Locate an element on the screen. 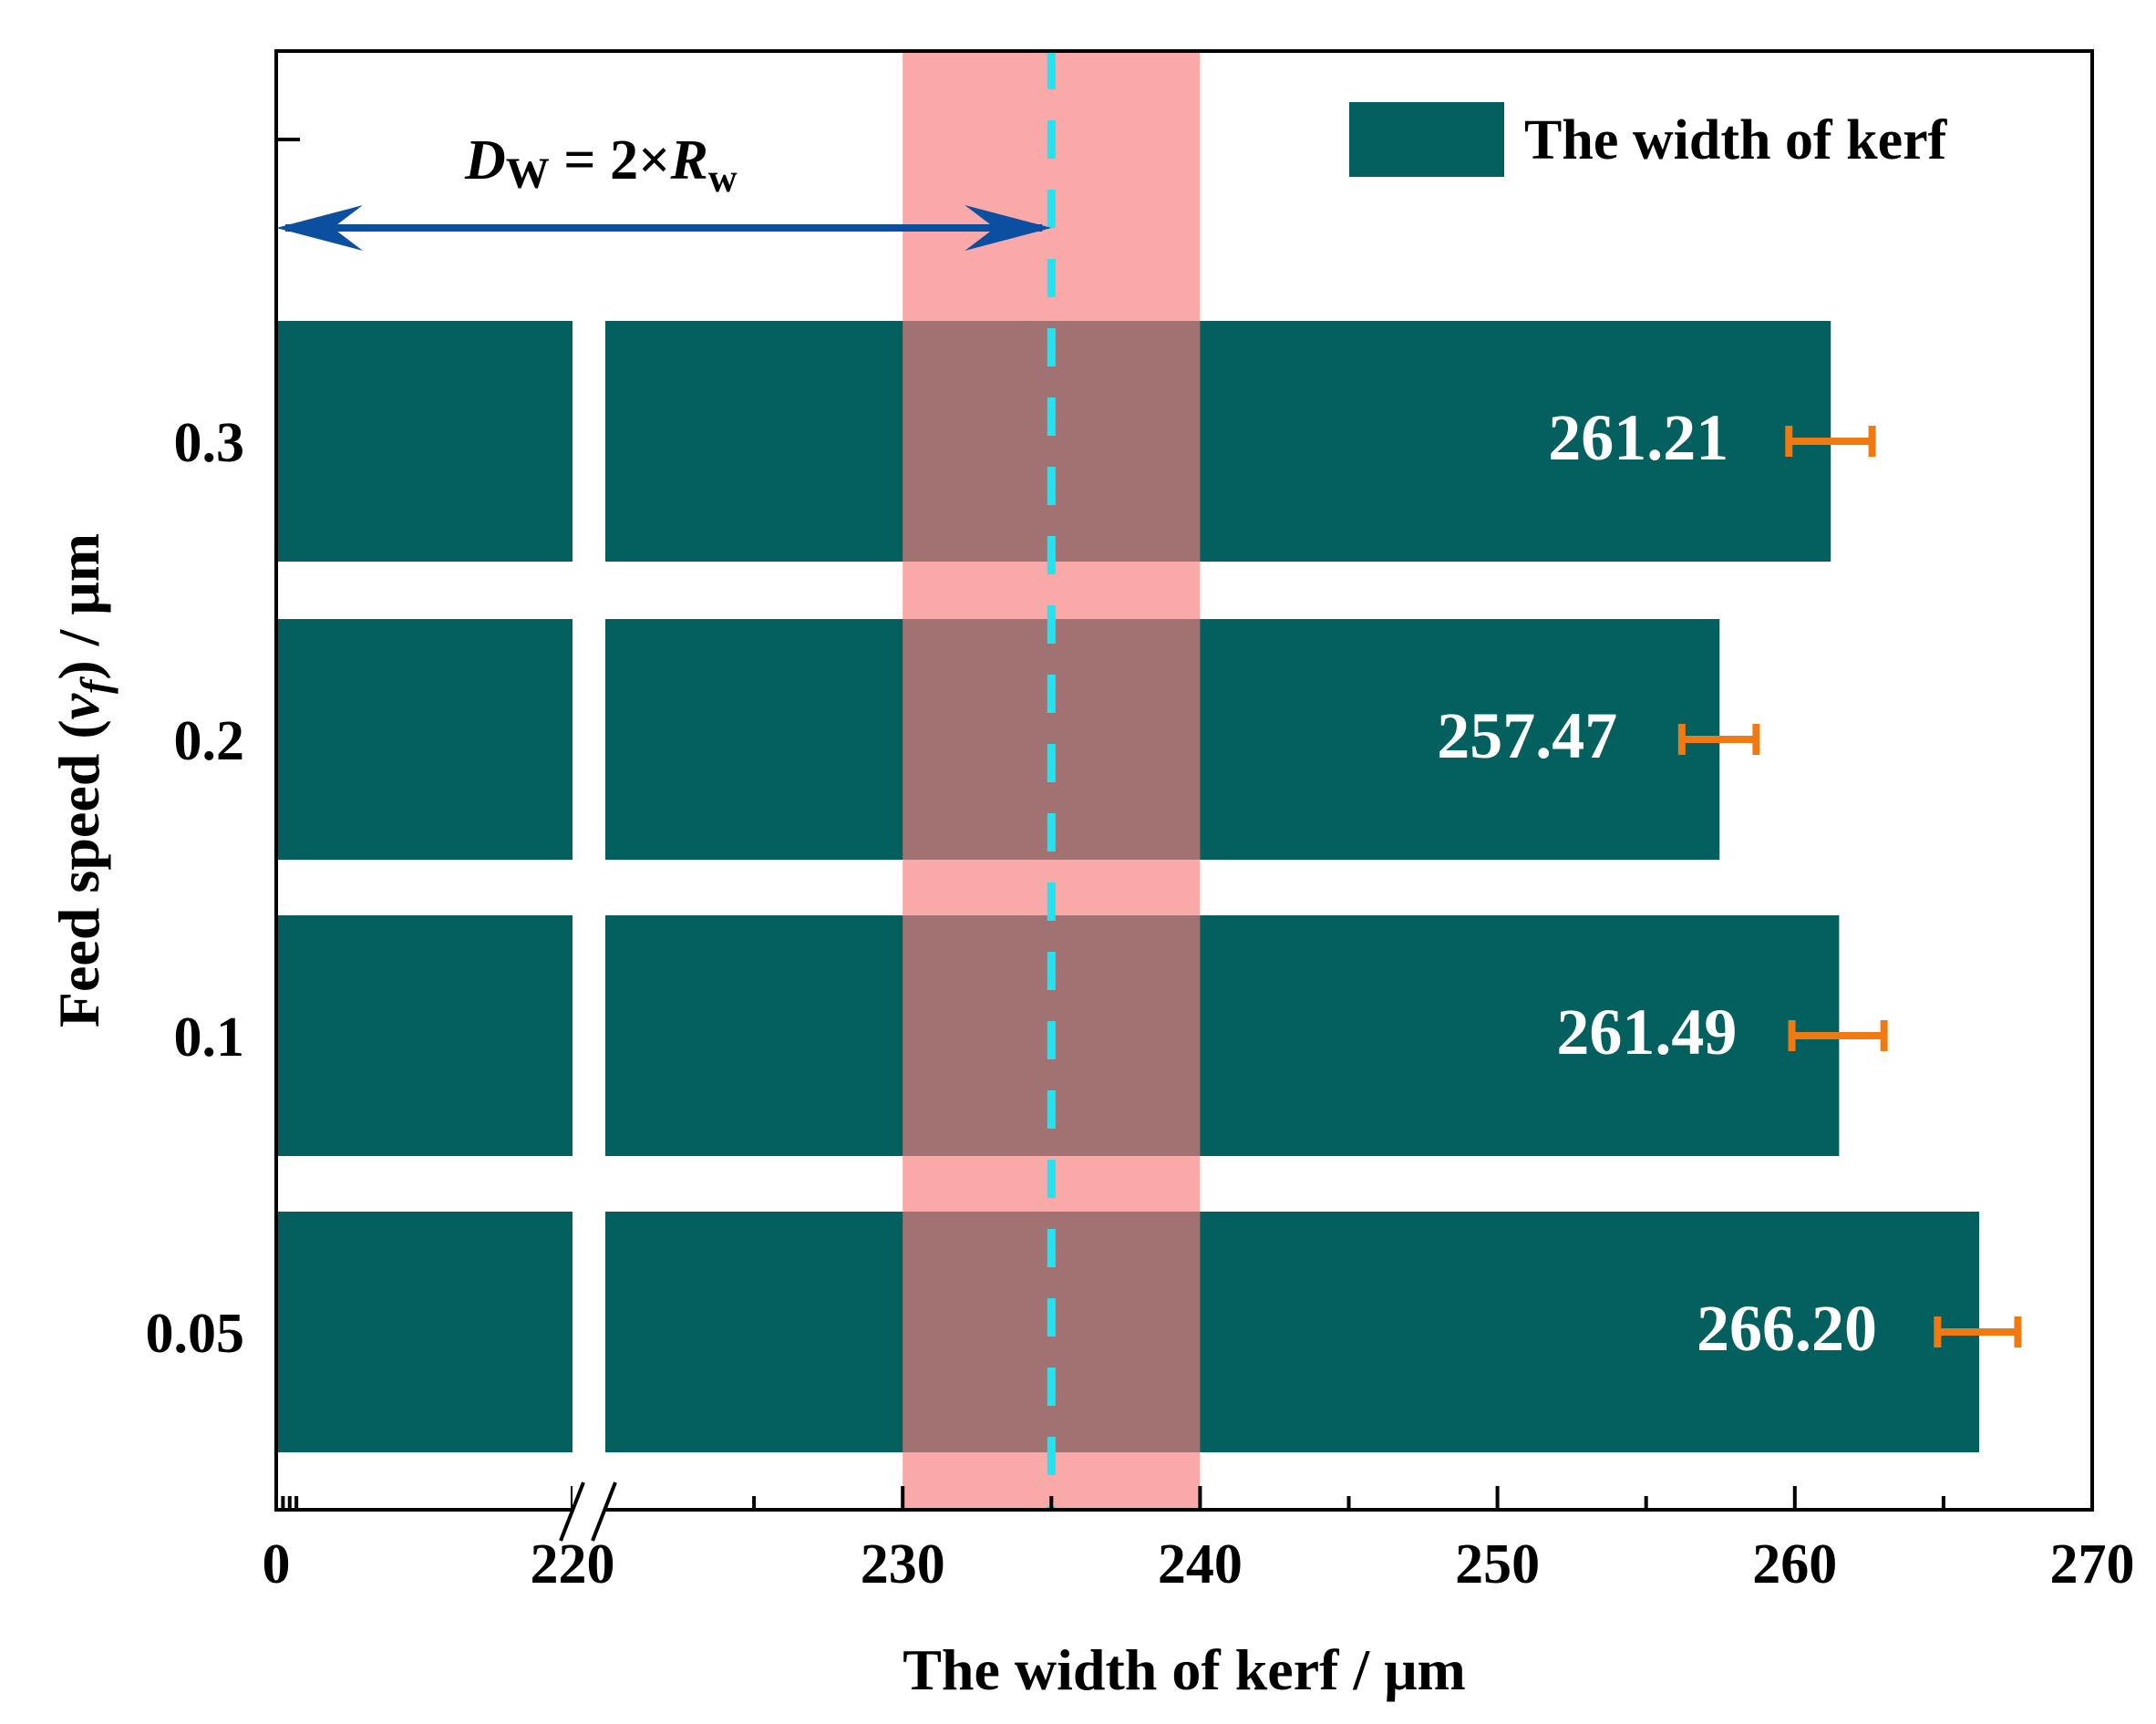 The height and width of the screenshot is (1724, 2156). axis-break-gap is located at coordinates (589, 1509).